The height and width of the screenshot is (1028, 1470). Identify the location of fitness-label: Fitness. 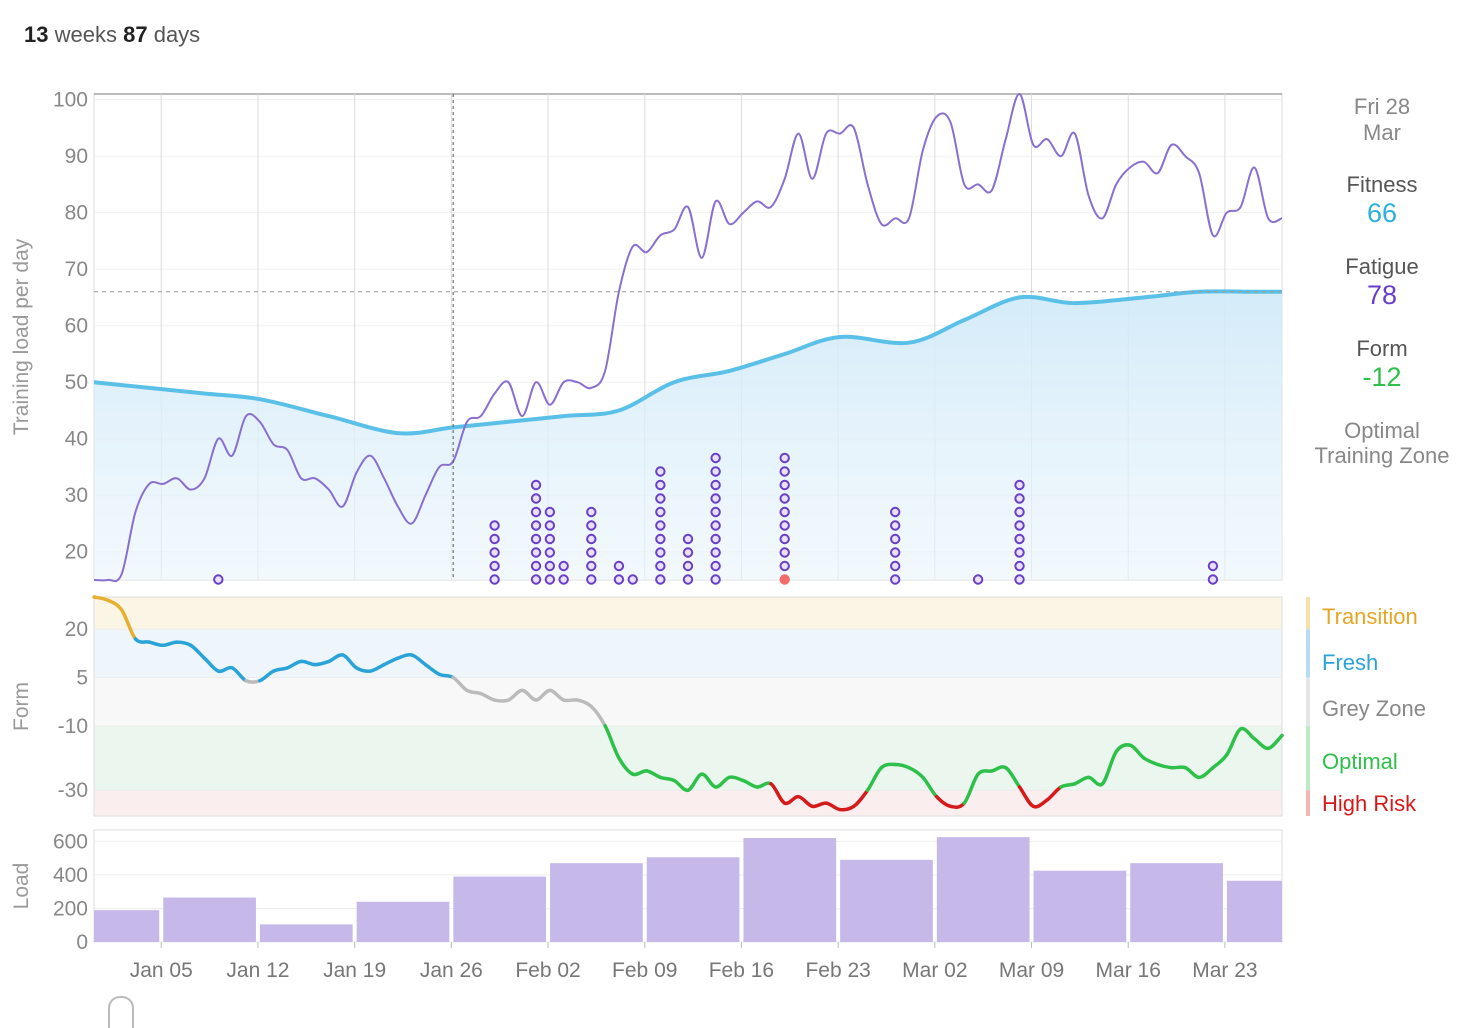
(1382, 184).